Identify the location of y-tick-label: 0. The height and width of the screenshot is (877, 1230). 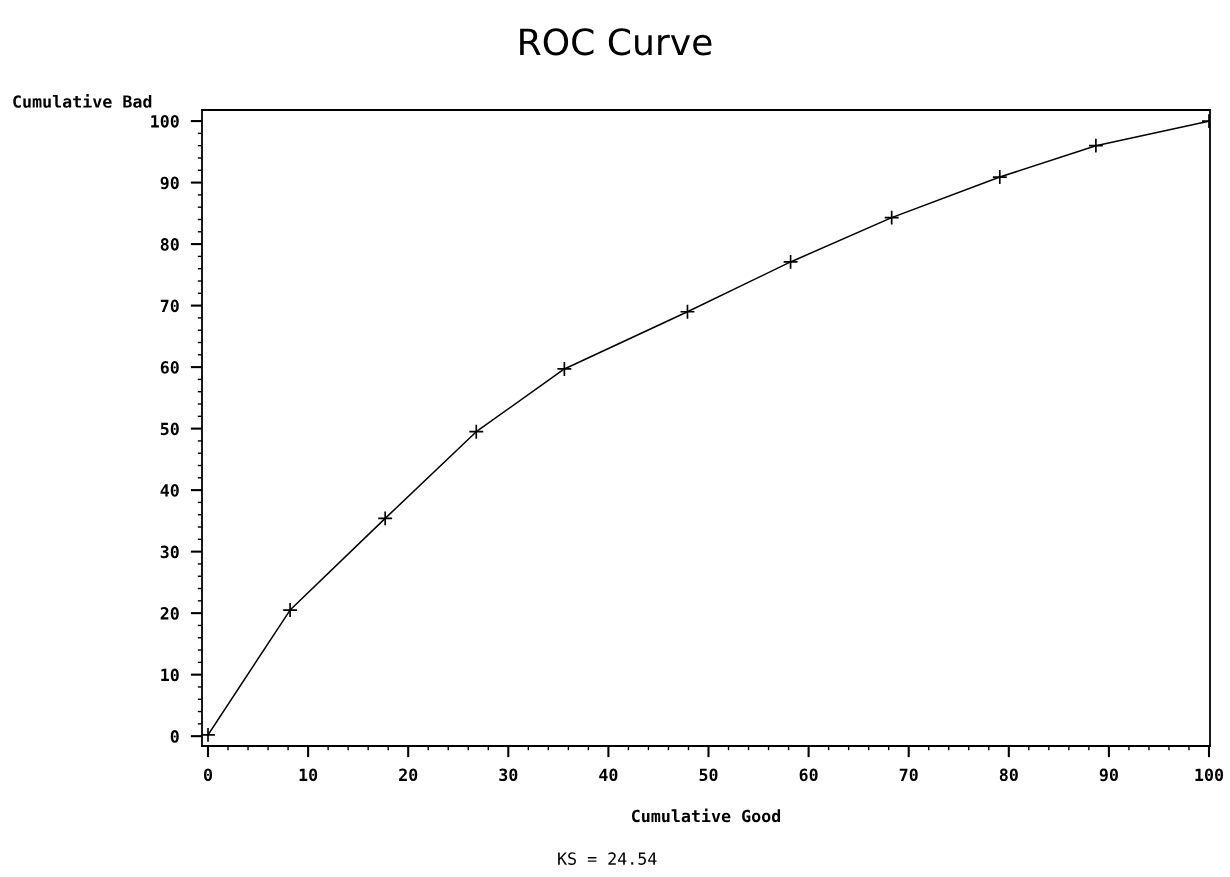
(174, 736).